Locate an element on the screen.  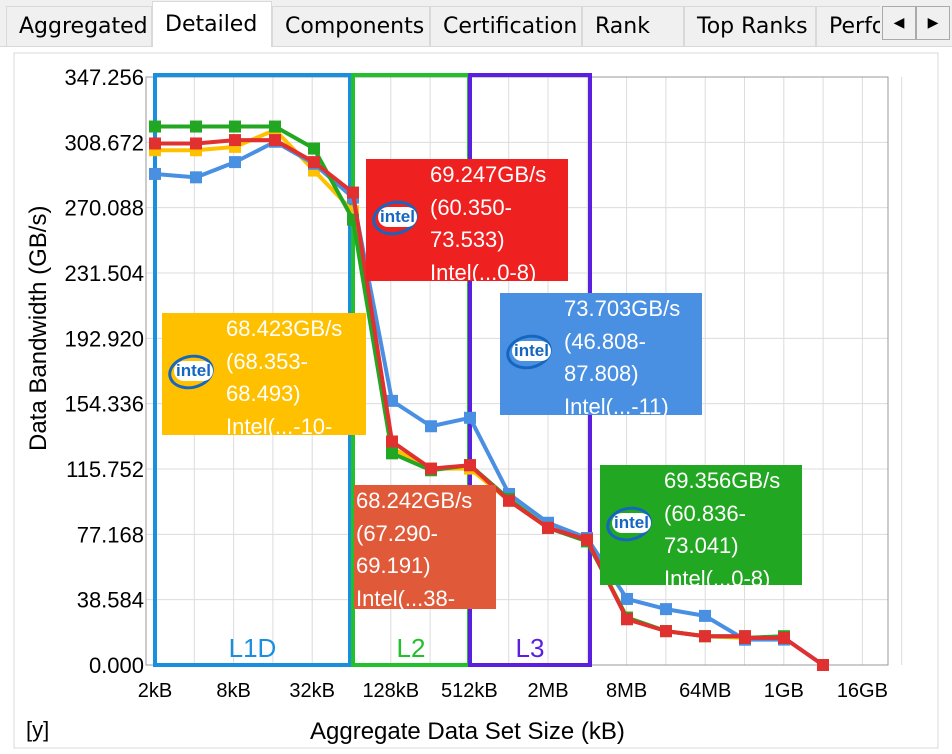
y-tick-label: 308.672 is located at coordinates (104, 142).